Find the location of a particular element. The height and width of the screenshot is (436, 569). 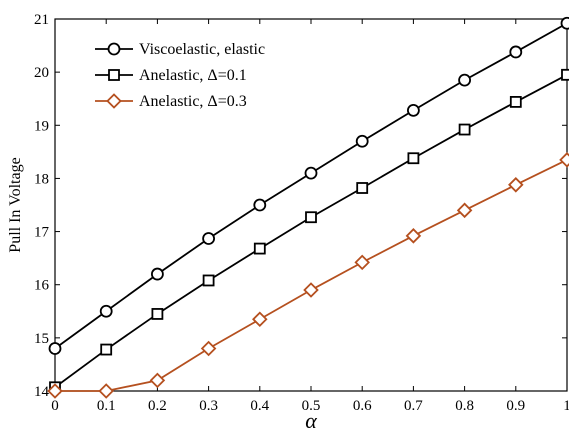

x-tick-label: 0.8 is located at coordinates (464, 406).